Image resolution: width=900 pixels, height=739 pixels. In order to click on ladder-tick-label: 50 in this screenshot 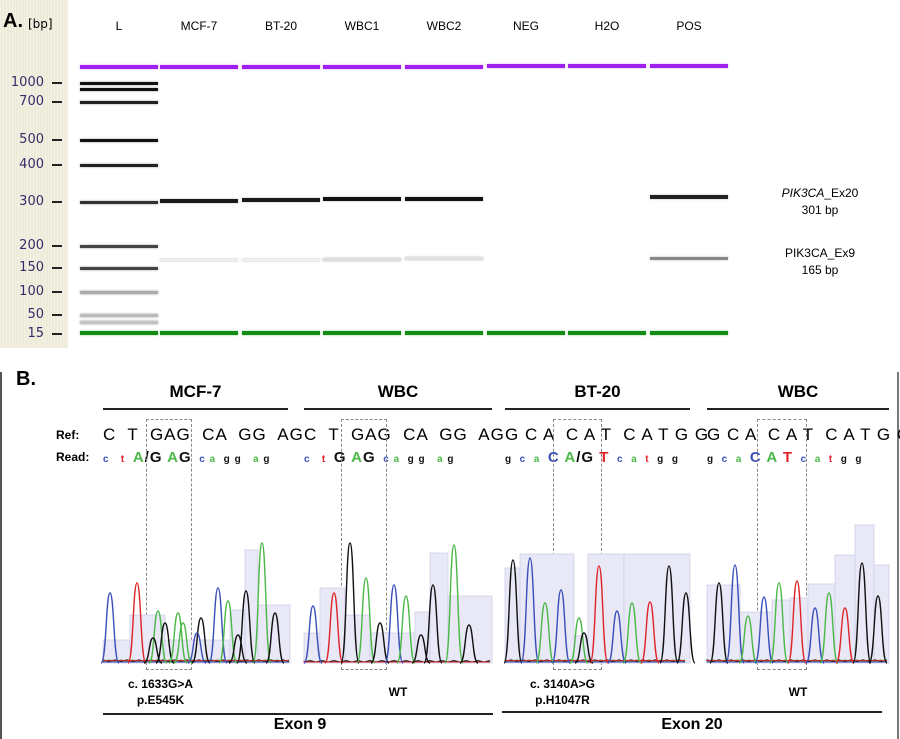, I will do `click(35, 314)`.